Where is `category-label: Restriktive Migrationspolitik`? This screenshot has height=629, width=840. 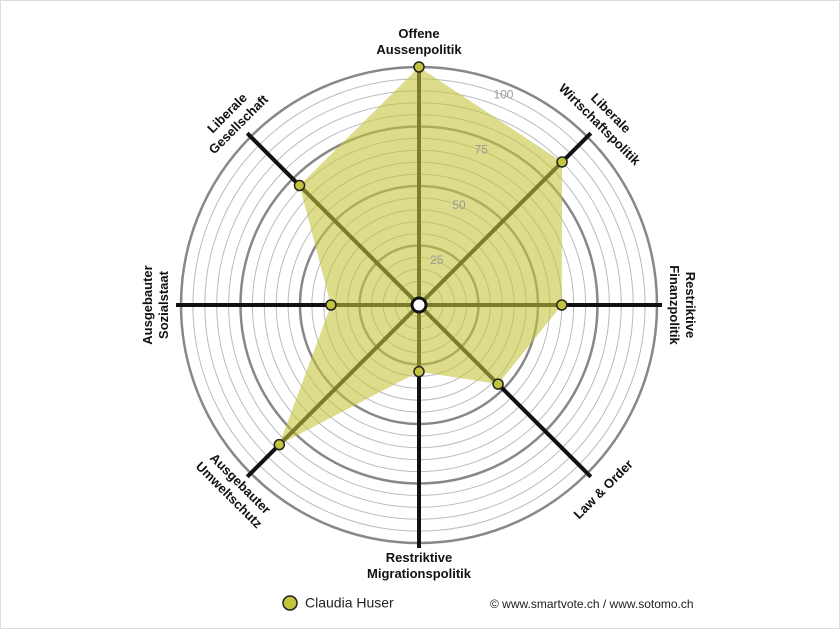 category-label: Restriktive Migrationspolitik is located at coordinates (419, 565).